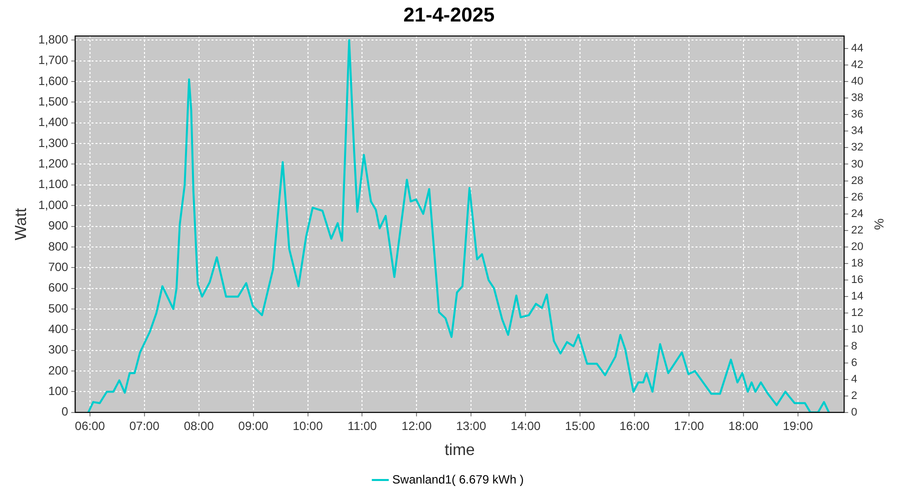 Image resolution: width=900 pixels, height=500 pixels. Describe the element at coordinates (857, 197) in the screenshot. I see `y2-tick-label: 26` at that location.